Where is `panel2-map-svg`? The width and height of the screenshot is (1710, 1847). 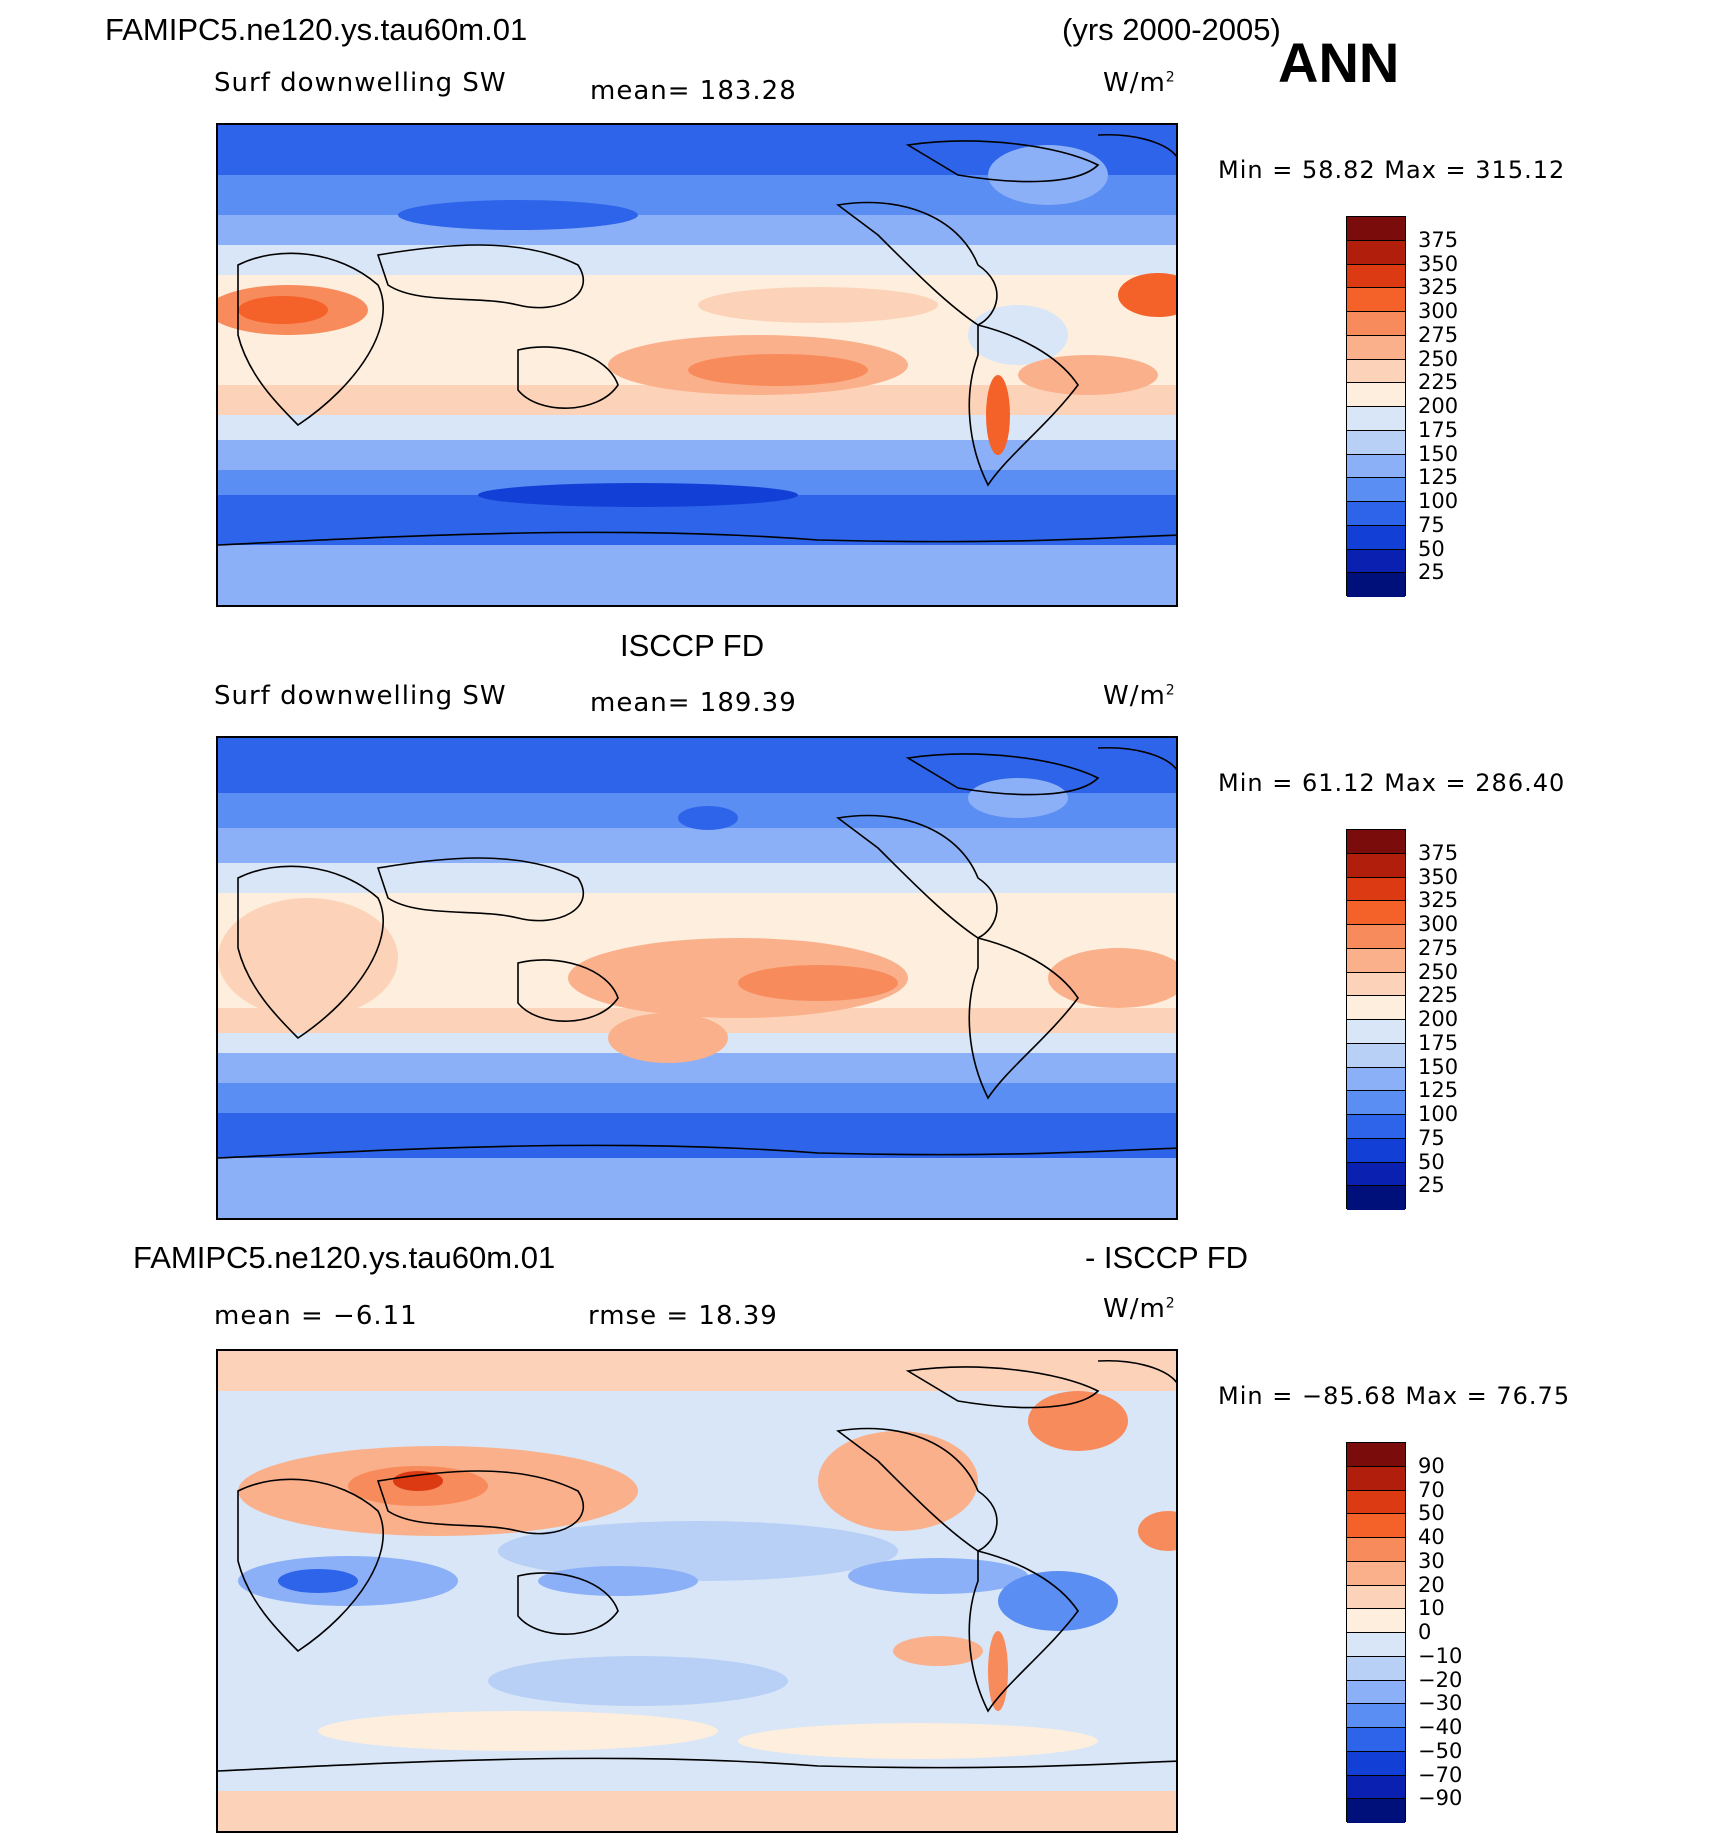 panel2-map-svg is located at coordinates (697, 978).